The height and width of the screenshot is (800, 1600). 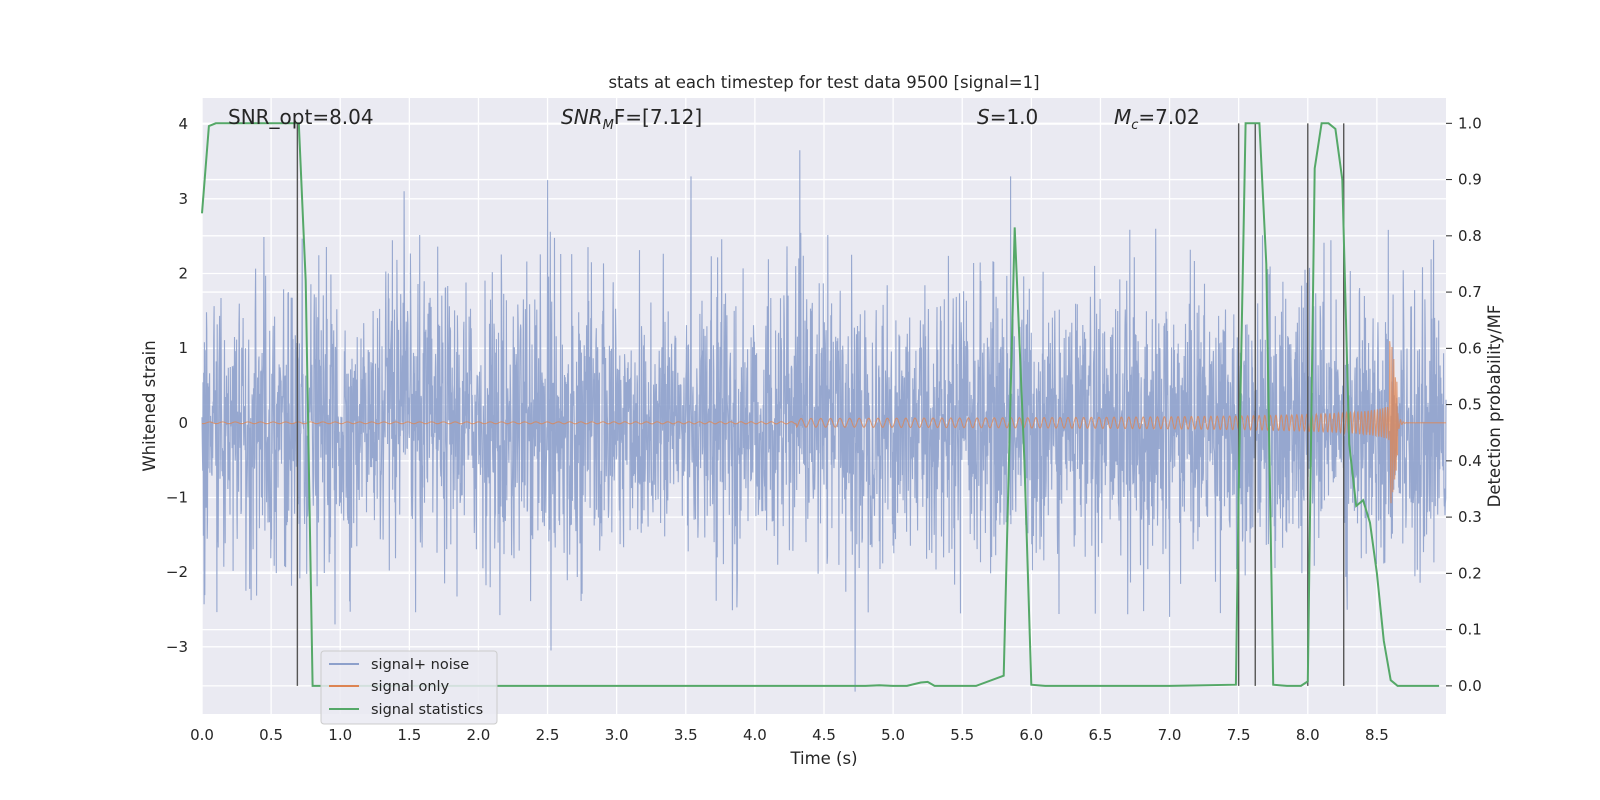 I want to click on x-tick-label: 2.0, so click(x=479, y=735).